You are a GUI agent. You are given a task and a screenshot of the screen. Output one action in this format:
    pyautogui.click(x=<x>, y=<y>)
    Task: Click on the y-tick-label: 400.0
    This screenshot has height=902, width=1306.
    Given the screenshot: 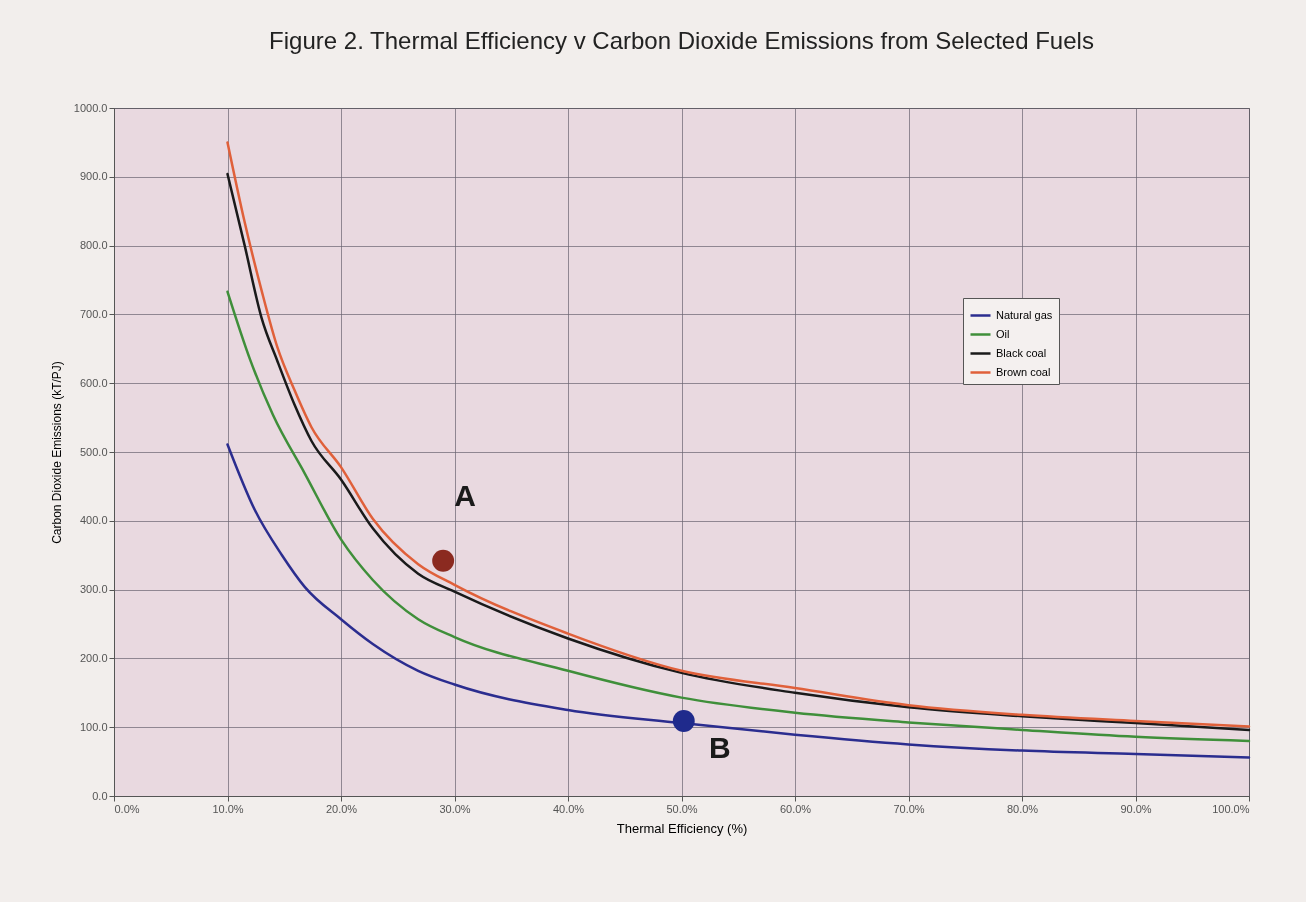 What is the action you would take?
    pyautogui.click(x=93, y=520)
    